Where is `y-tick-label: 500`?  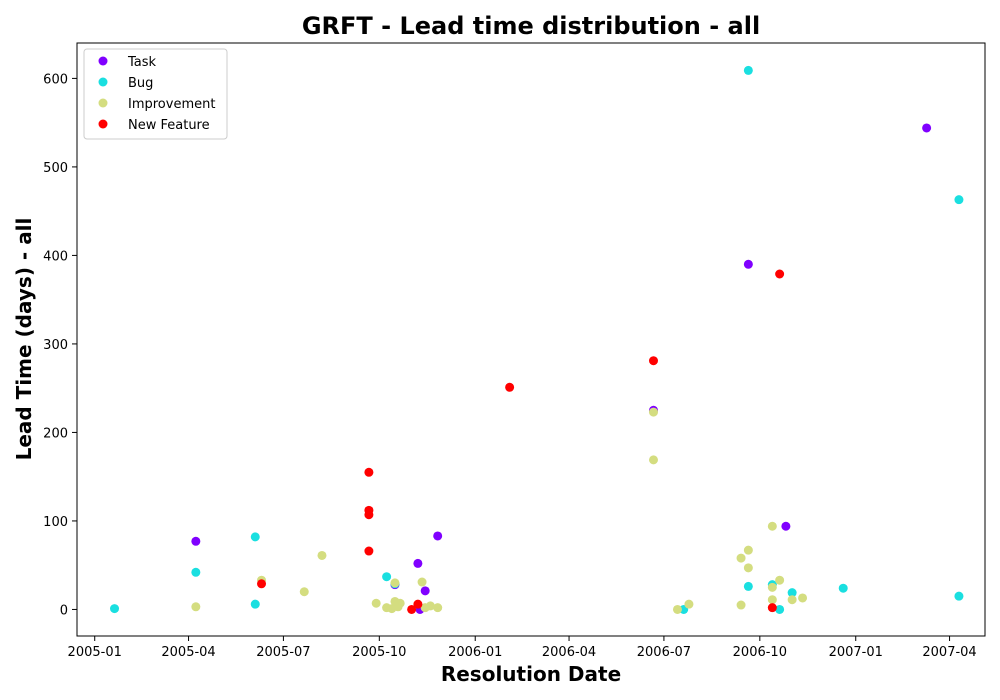 y-tick-label: 500 is located at coordinates (55, 168).